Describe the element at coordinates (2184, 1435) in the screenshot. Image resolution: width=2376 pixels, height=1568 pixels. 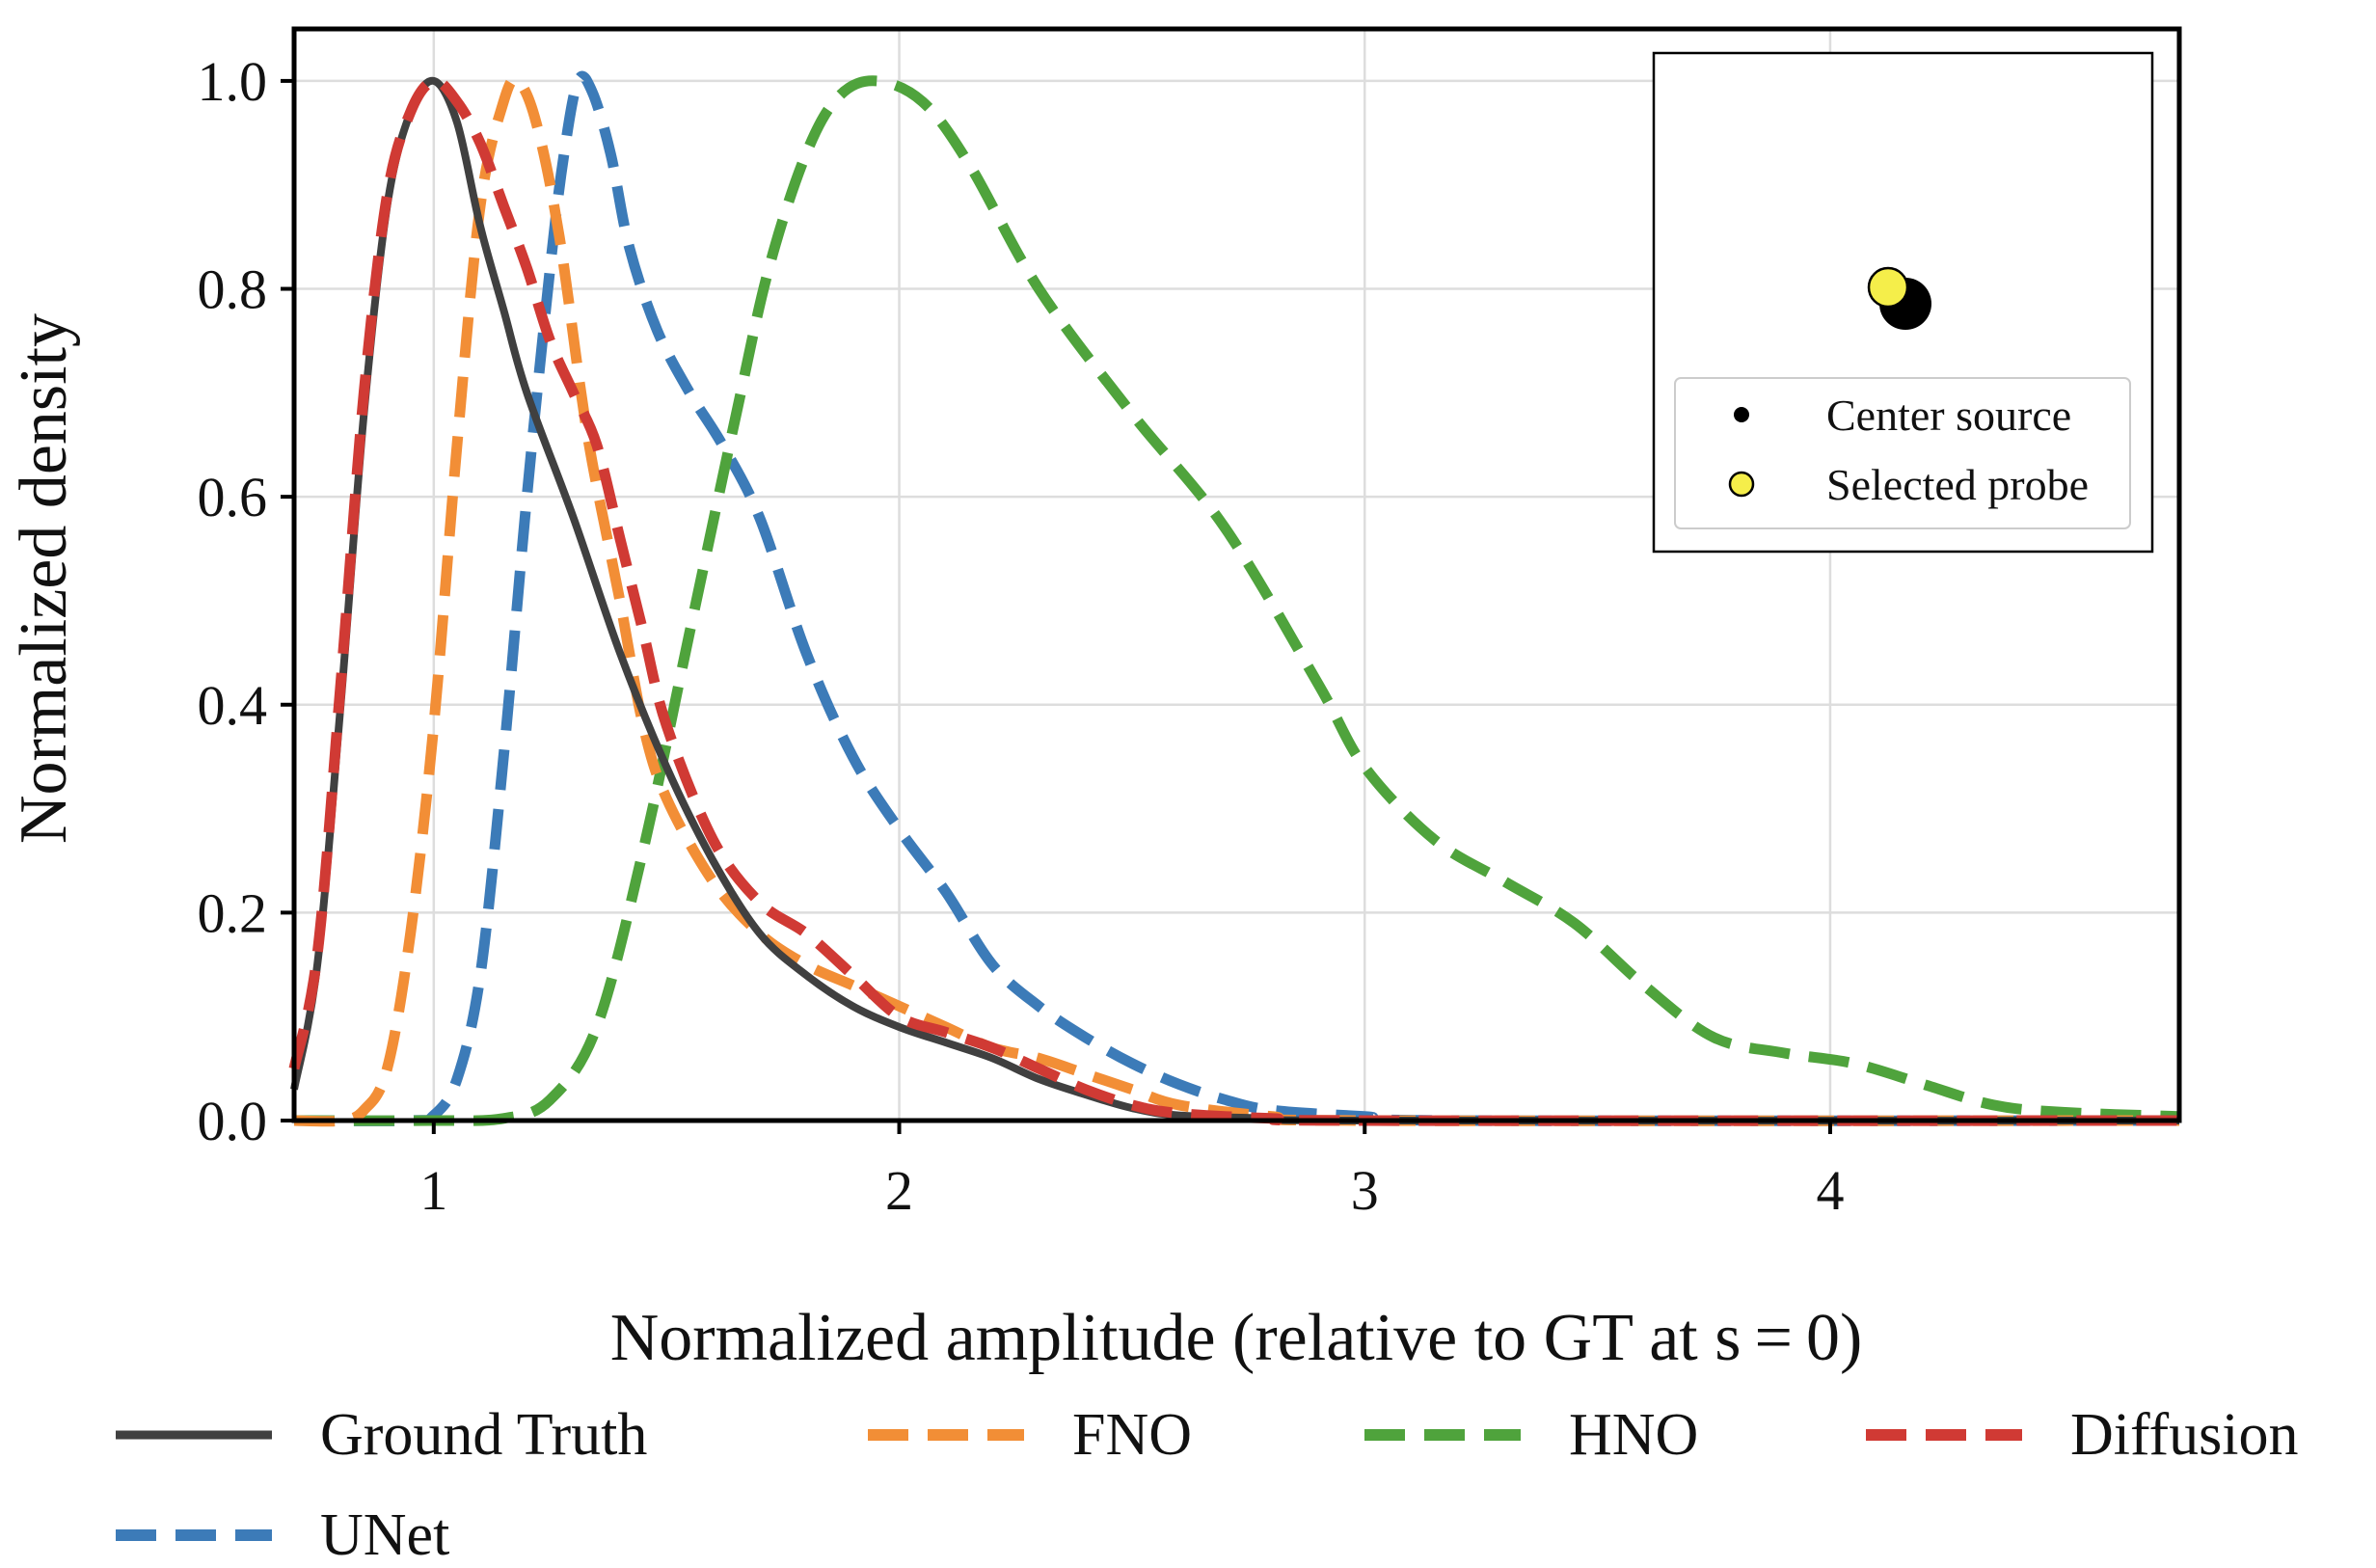
I see `legend-label-diffusion: Diffusion` at that location.